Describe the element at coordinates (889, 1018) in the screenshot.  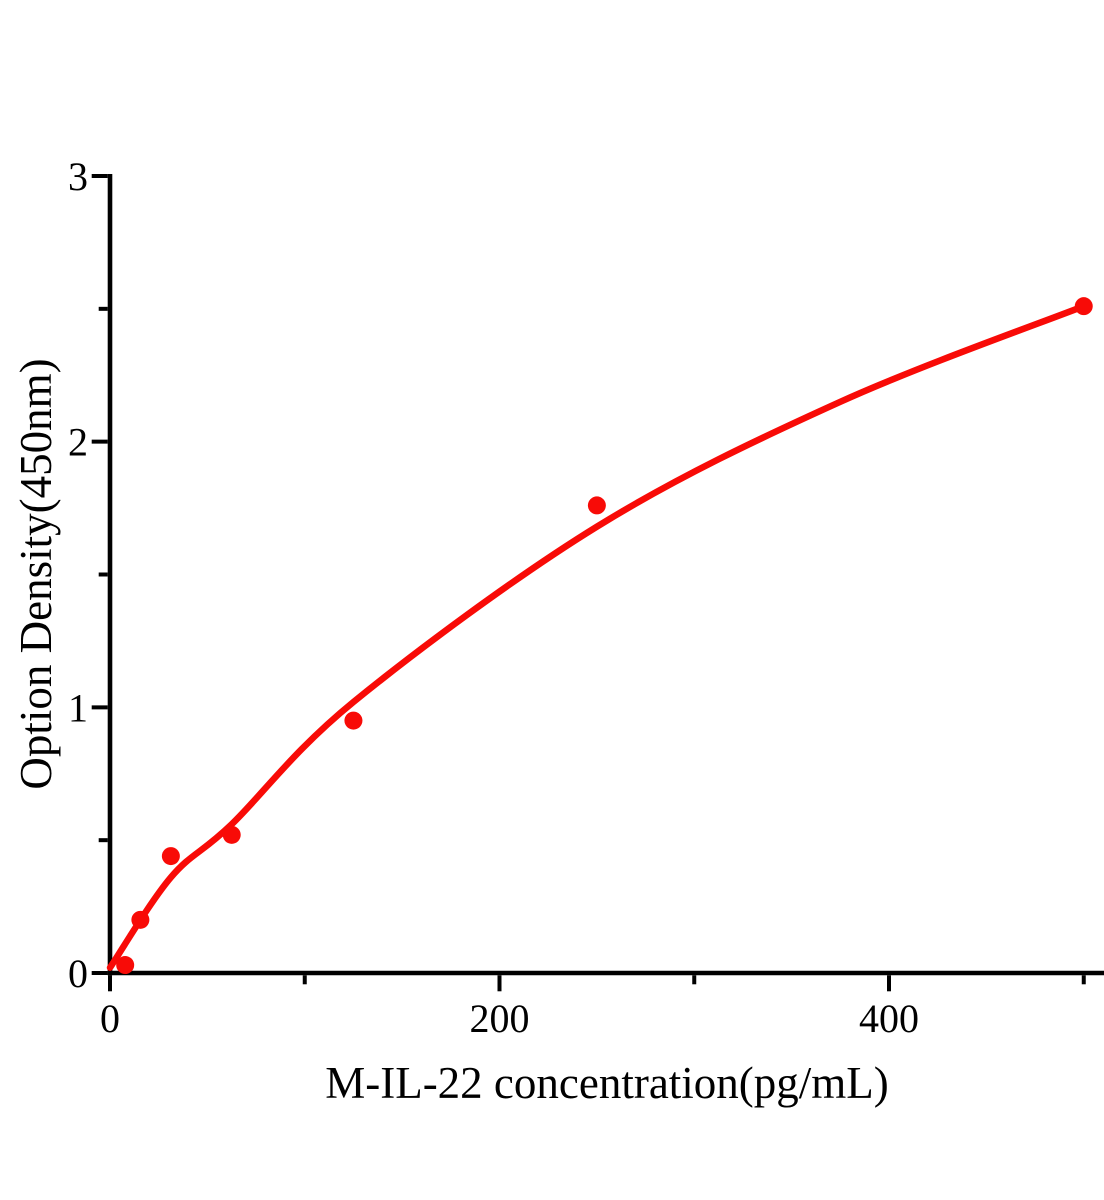
I see `x-tick-label: 400` at that location.